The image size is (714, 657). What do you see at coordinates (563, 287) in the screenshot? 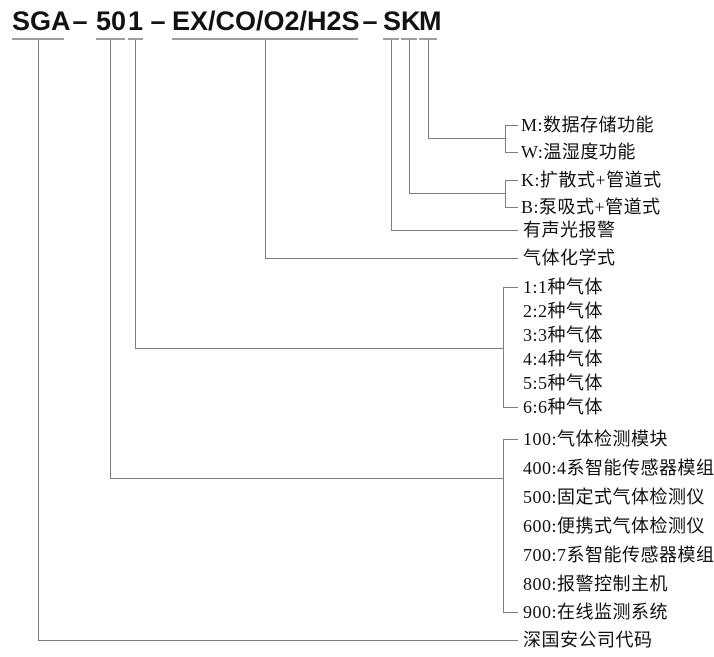
I see `label-gas-count-1: 1:1种气体` at bounding box center [563, 287].